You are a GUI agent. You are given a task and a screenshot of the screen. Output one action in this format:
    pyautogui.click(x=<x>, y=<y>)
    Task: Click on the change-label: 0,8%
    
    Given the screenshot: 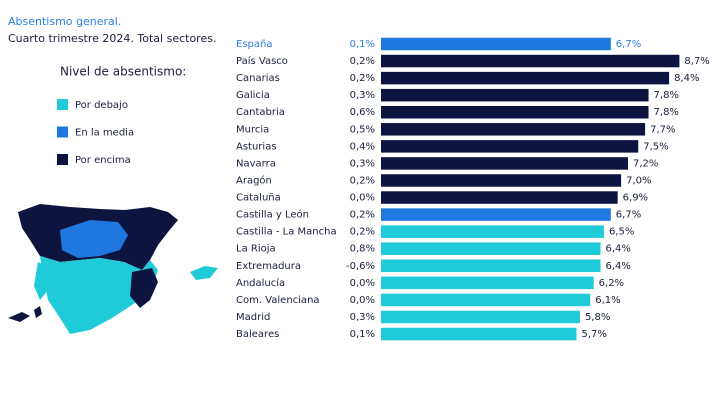 What is the action you would take?
    pyautogui.click(x=362, y=249)
    